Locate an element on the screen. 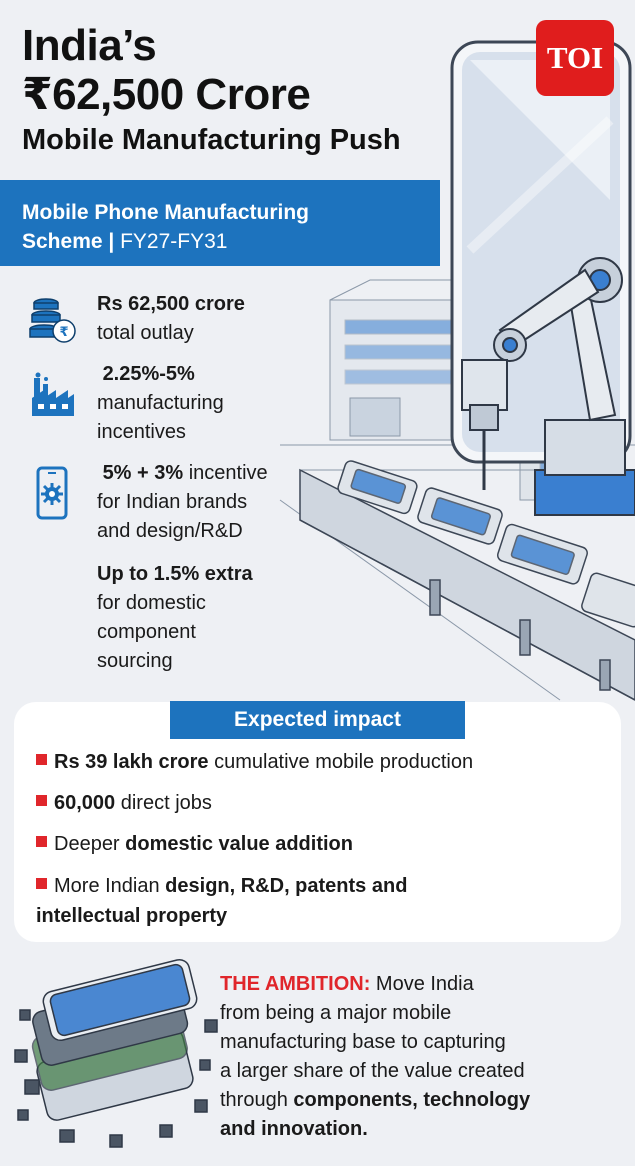 The width and height of the screenshot is (635, 1166). impact-item-value-addition: Deeper domestic value addition is located at coordinates (194, 844).